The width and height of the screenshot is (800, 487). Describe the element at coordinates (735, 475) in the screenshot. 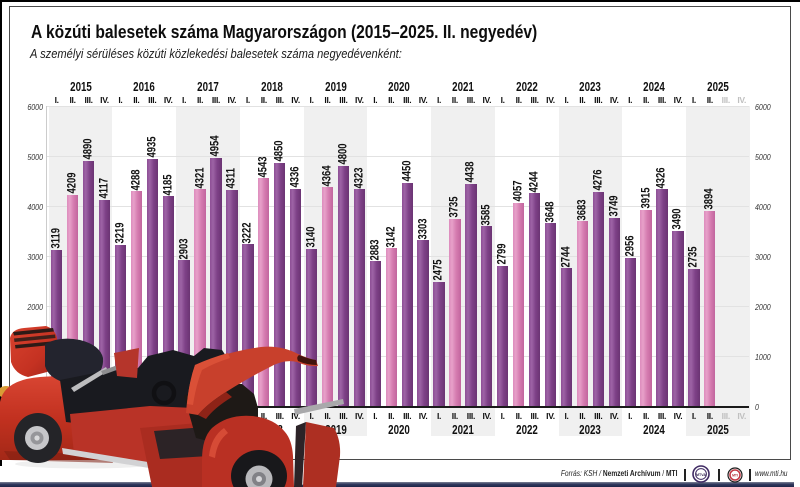

I see `svg-text: MTI` at that location.